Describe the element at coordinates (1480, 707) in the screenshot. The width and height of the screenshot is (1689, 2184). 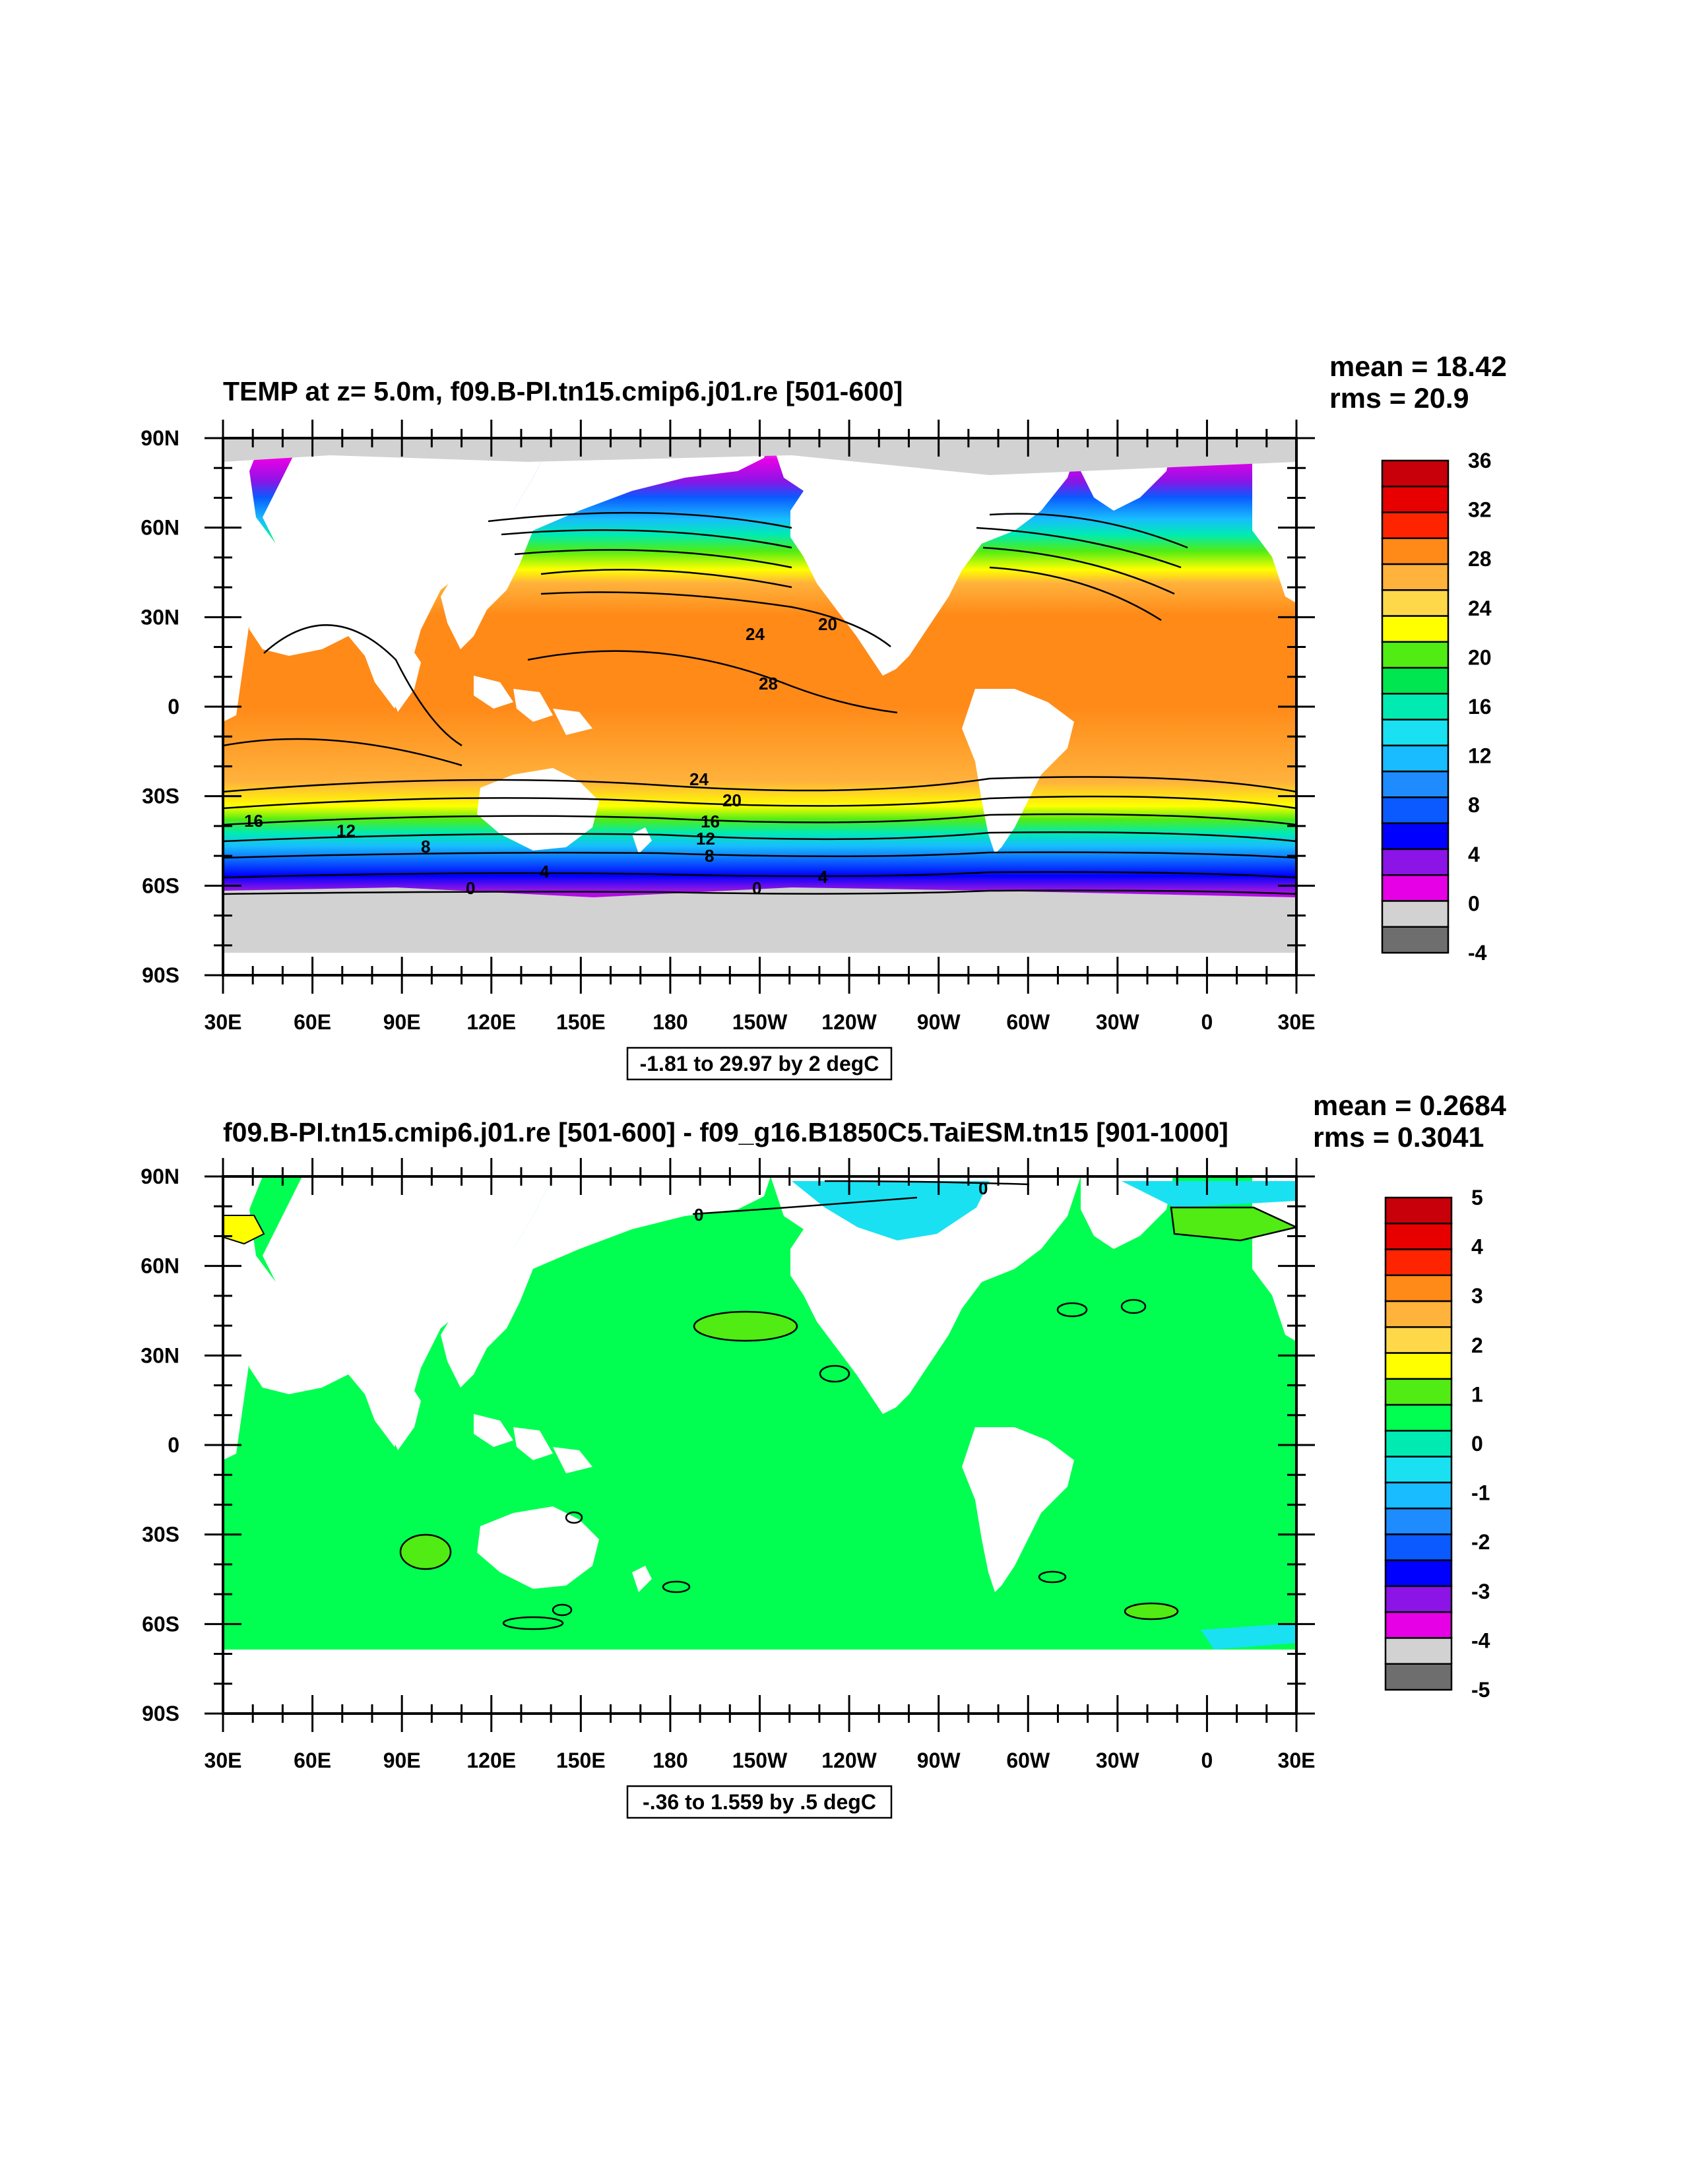
I see `colorbar-label: 16` at that location.